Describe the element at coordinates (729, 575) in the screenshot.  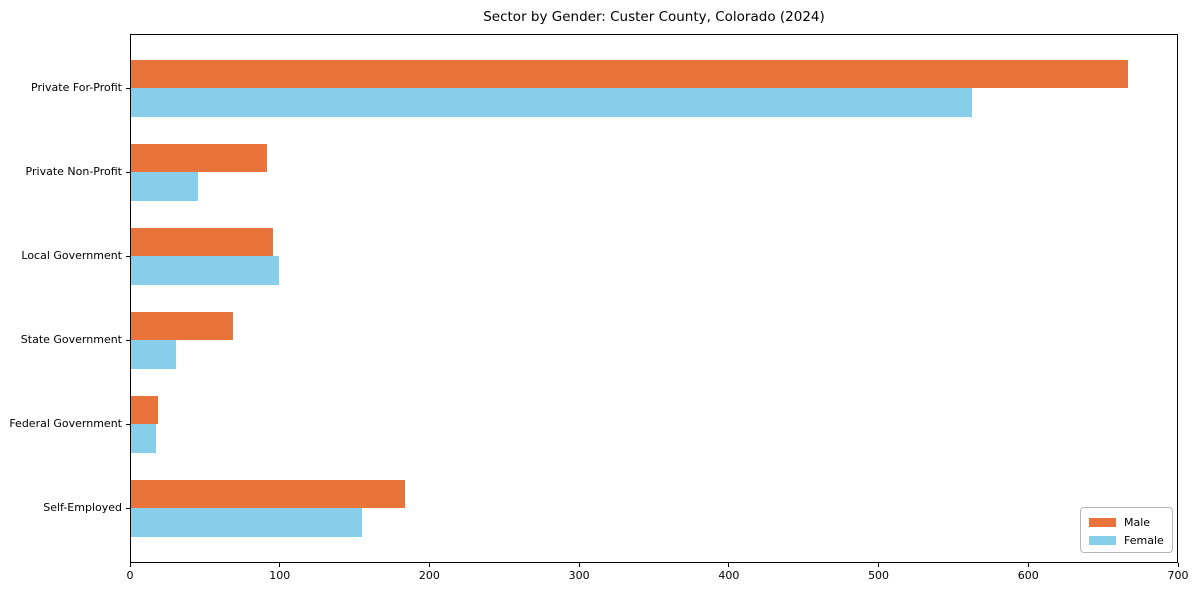
I see `x-tick-label: 400` at that location.